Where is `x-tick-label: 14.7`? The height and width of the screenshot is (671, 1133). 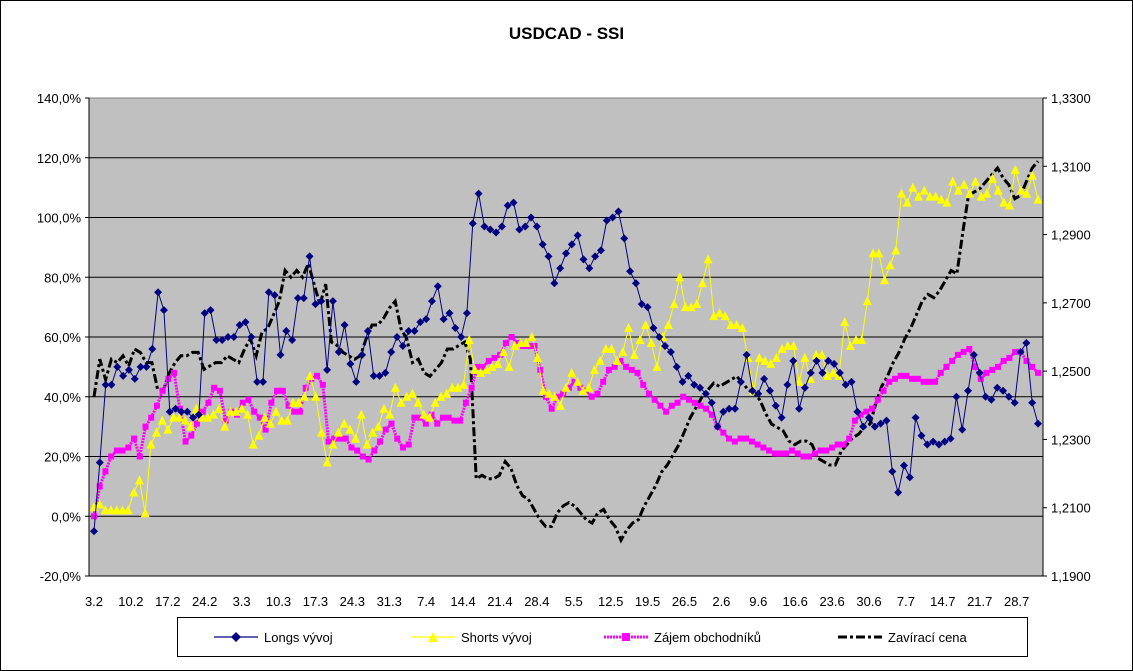 x-tick-label: 14.7 is located at coordinates (942, 601).